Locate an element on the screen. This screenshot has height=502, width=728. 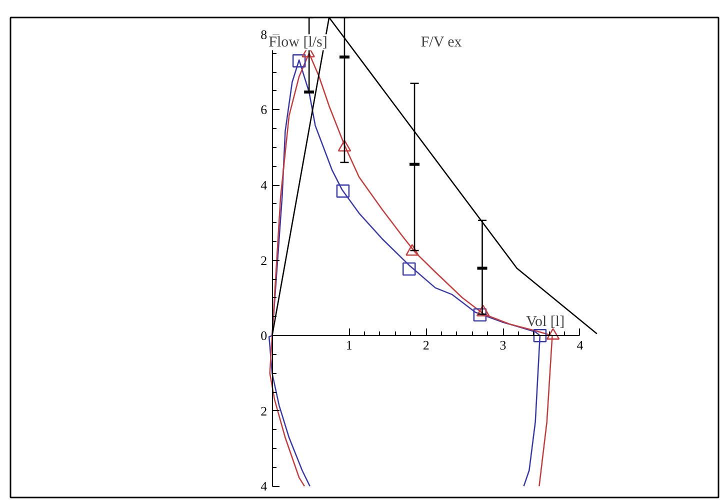
y-tick-label: 0 is located at coordinates (264, 336).